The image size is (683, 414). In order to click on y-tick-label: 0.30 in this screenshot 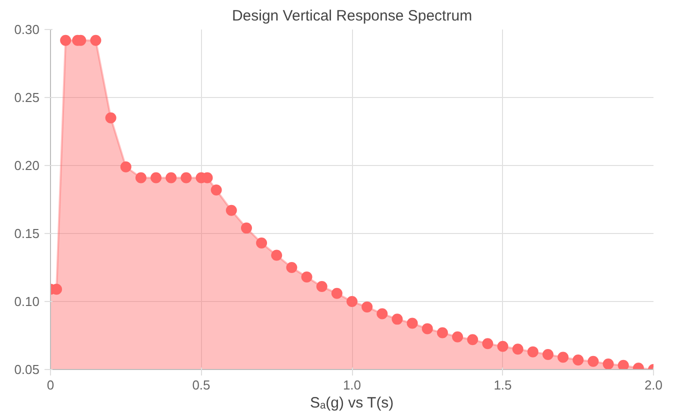, I will do `click(27, 29)`.